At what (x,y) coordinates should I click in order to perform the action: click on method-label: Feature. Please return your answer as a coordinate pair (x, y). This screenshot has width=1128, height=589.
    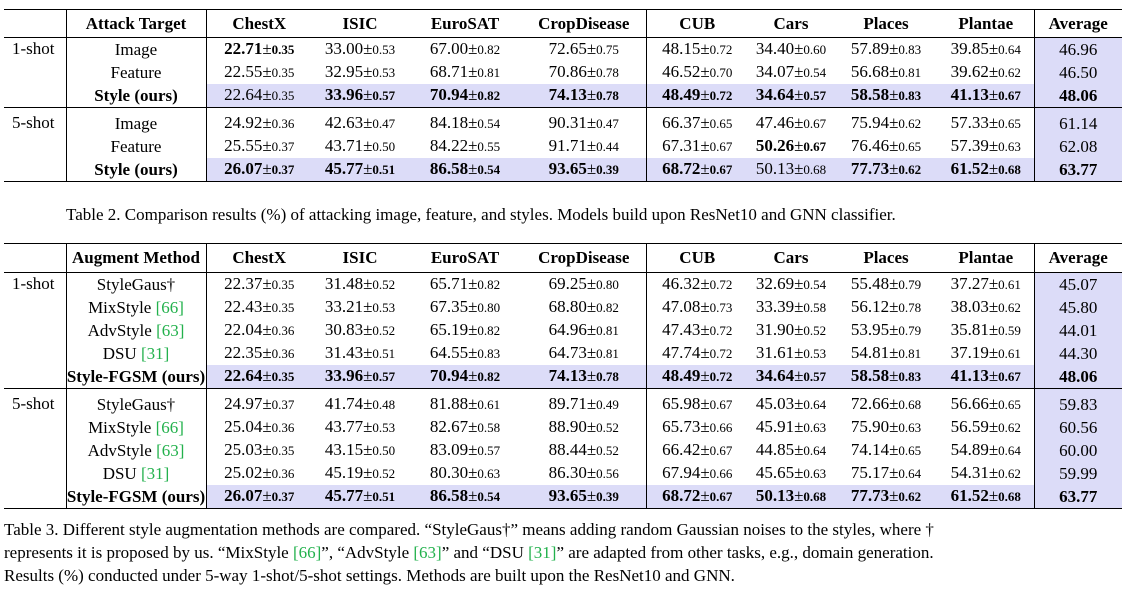
    Looking at the image, I should click on (136, 146).